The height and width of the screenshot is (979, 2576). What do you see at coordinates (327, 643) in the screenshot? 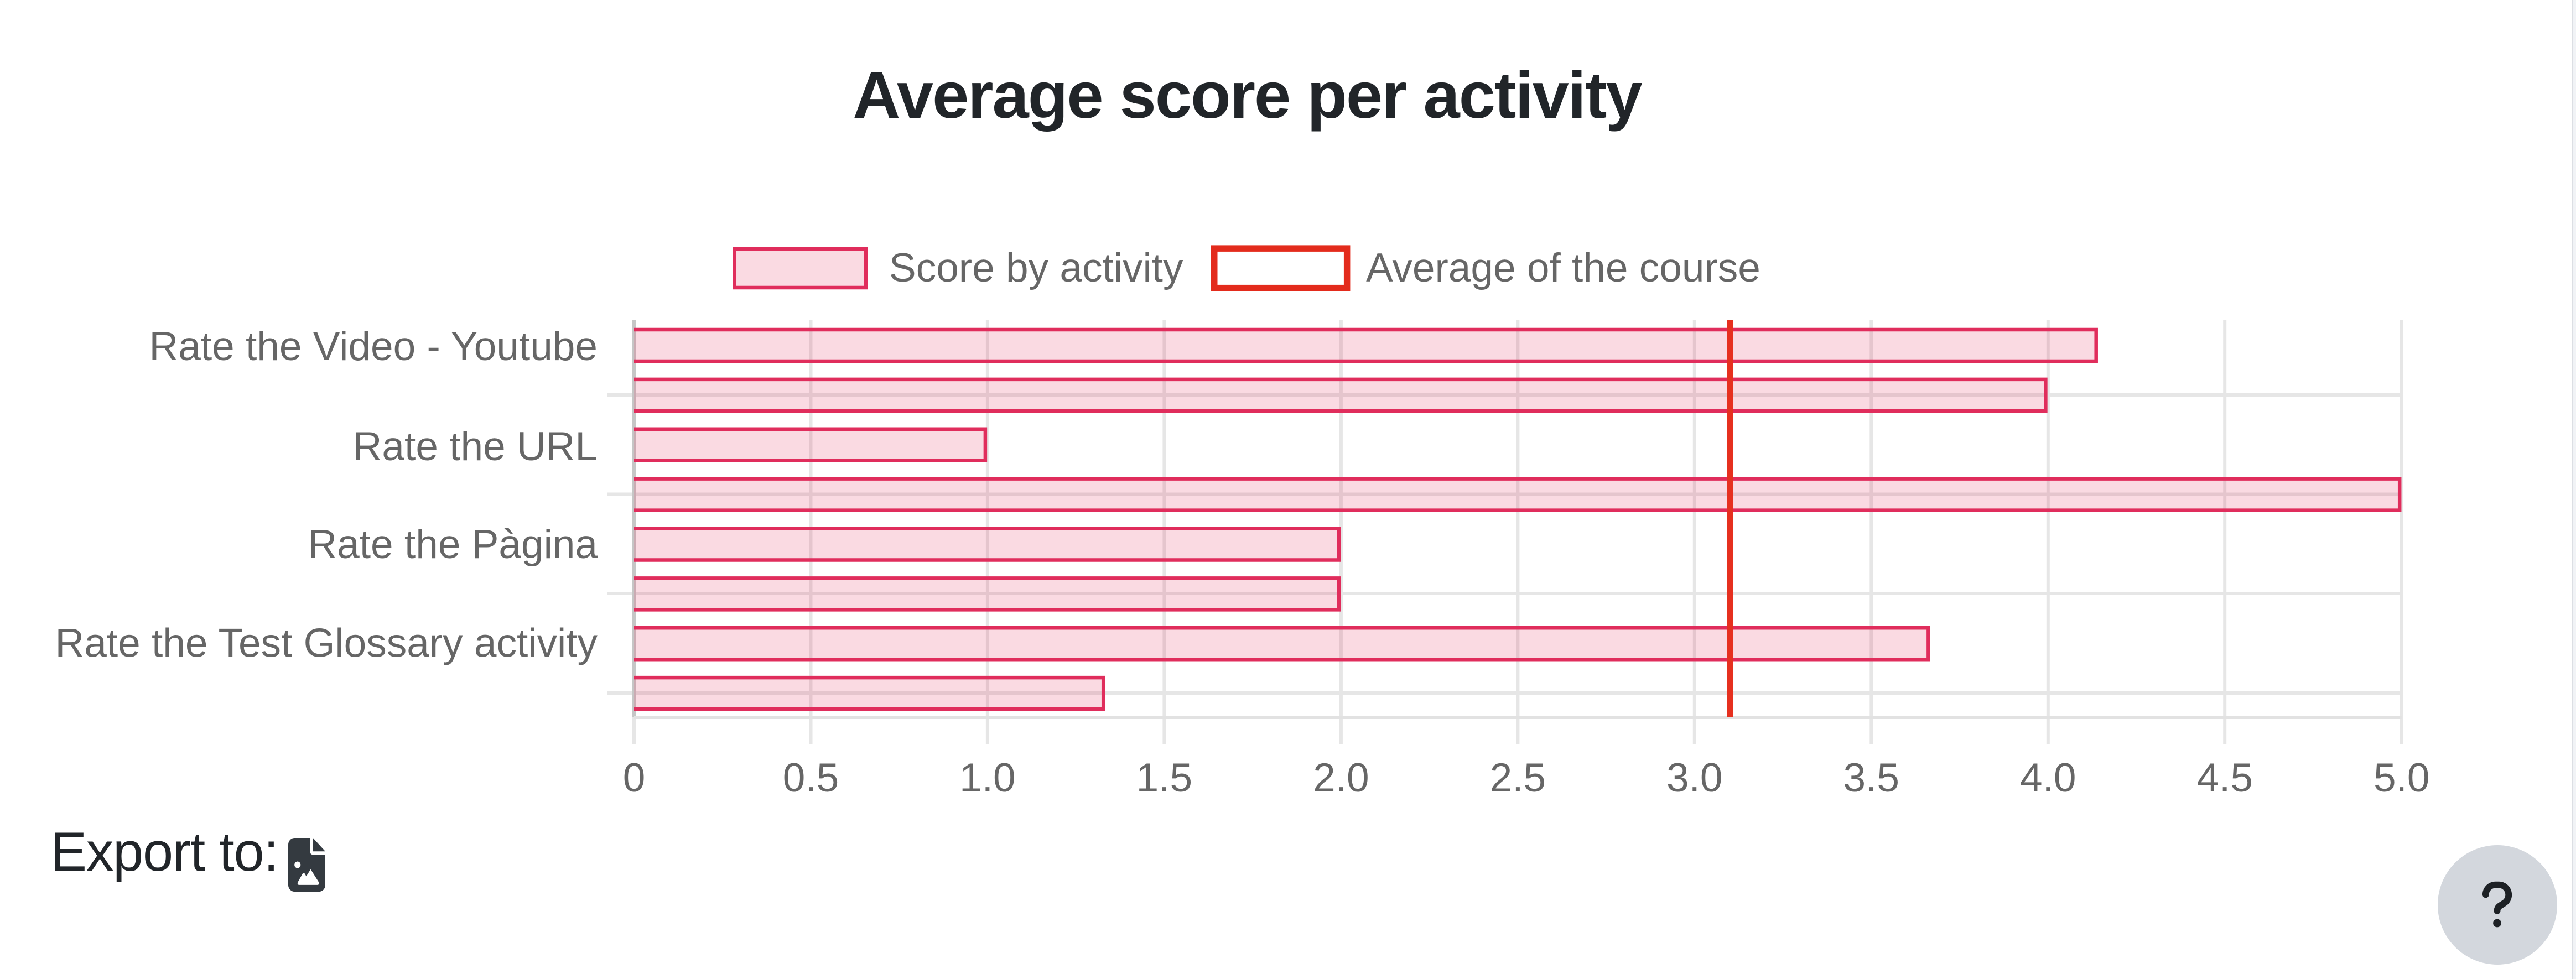
I see `svg-text:Rate the Test Glossary activit: Rate the Test Glossary activity` at bounding box center [327, 643].